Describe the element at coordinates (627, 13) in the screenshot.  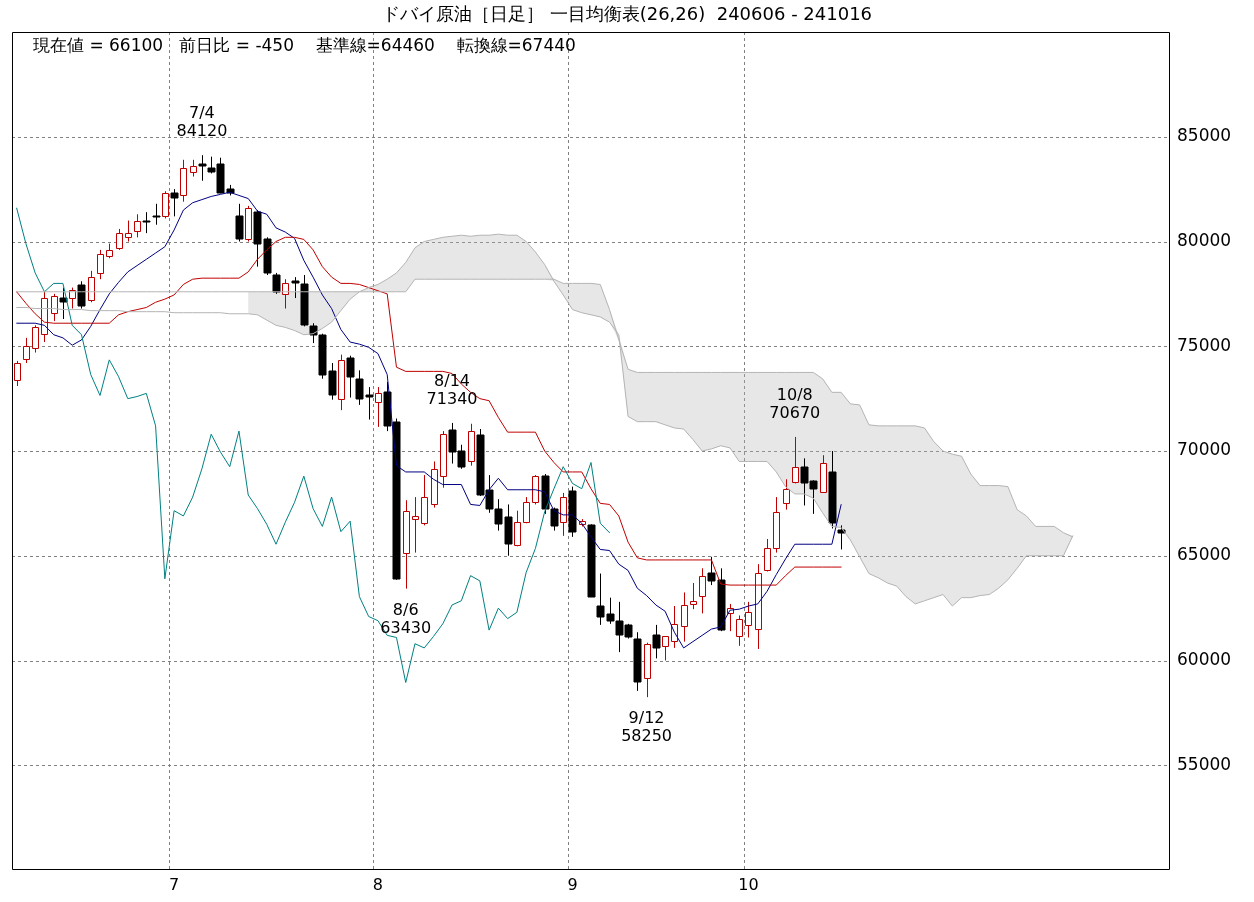
I see `chart-title: ドバイ原油［日足］ 一目均衡表(26,26) 240606 - 241016` at that location.